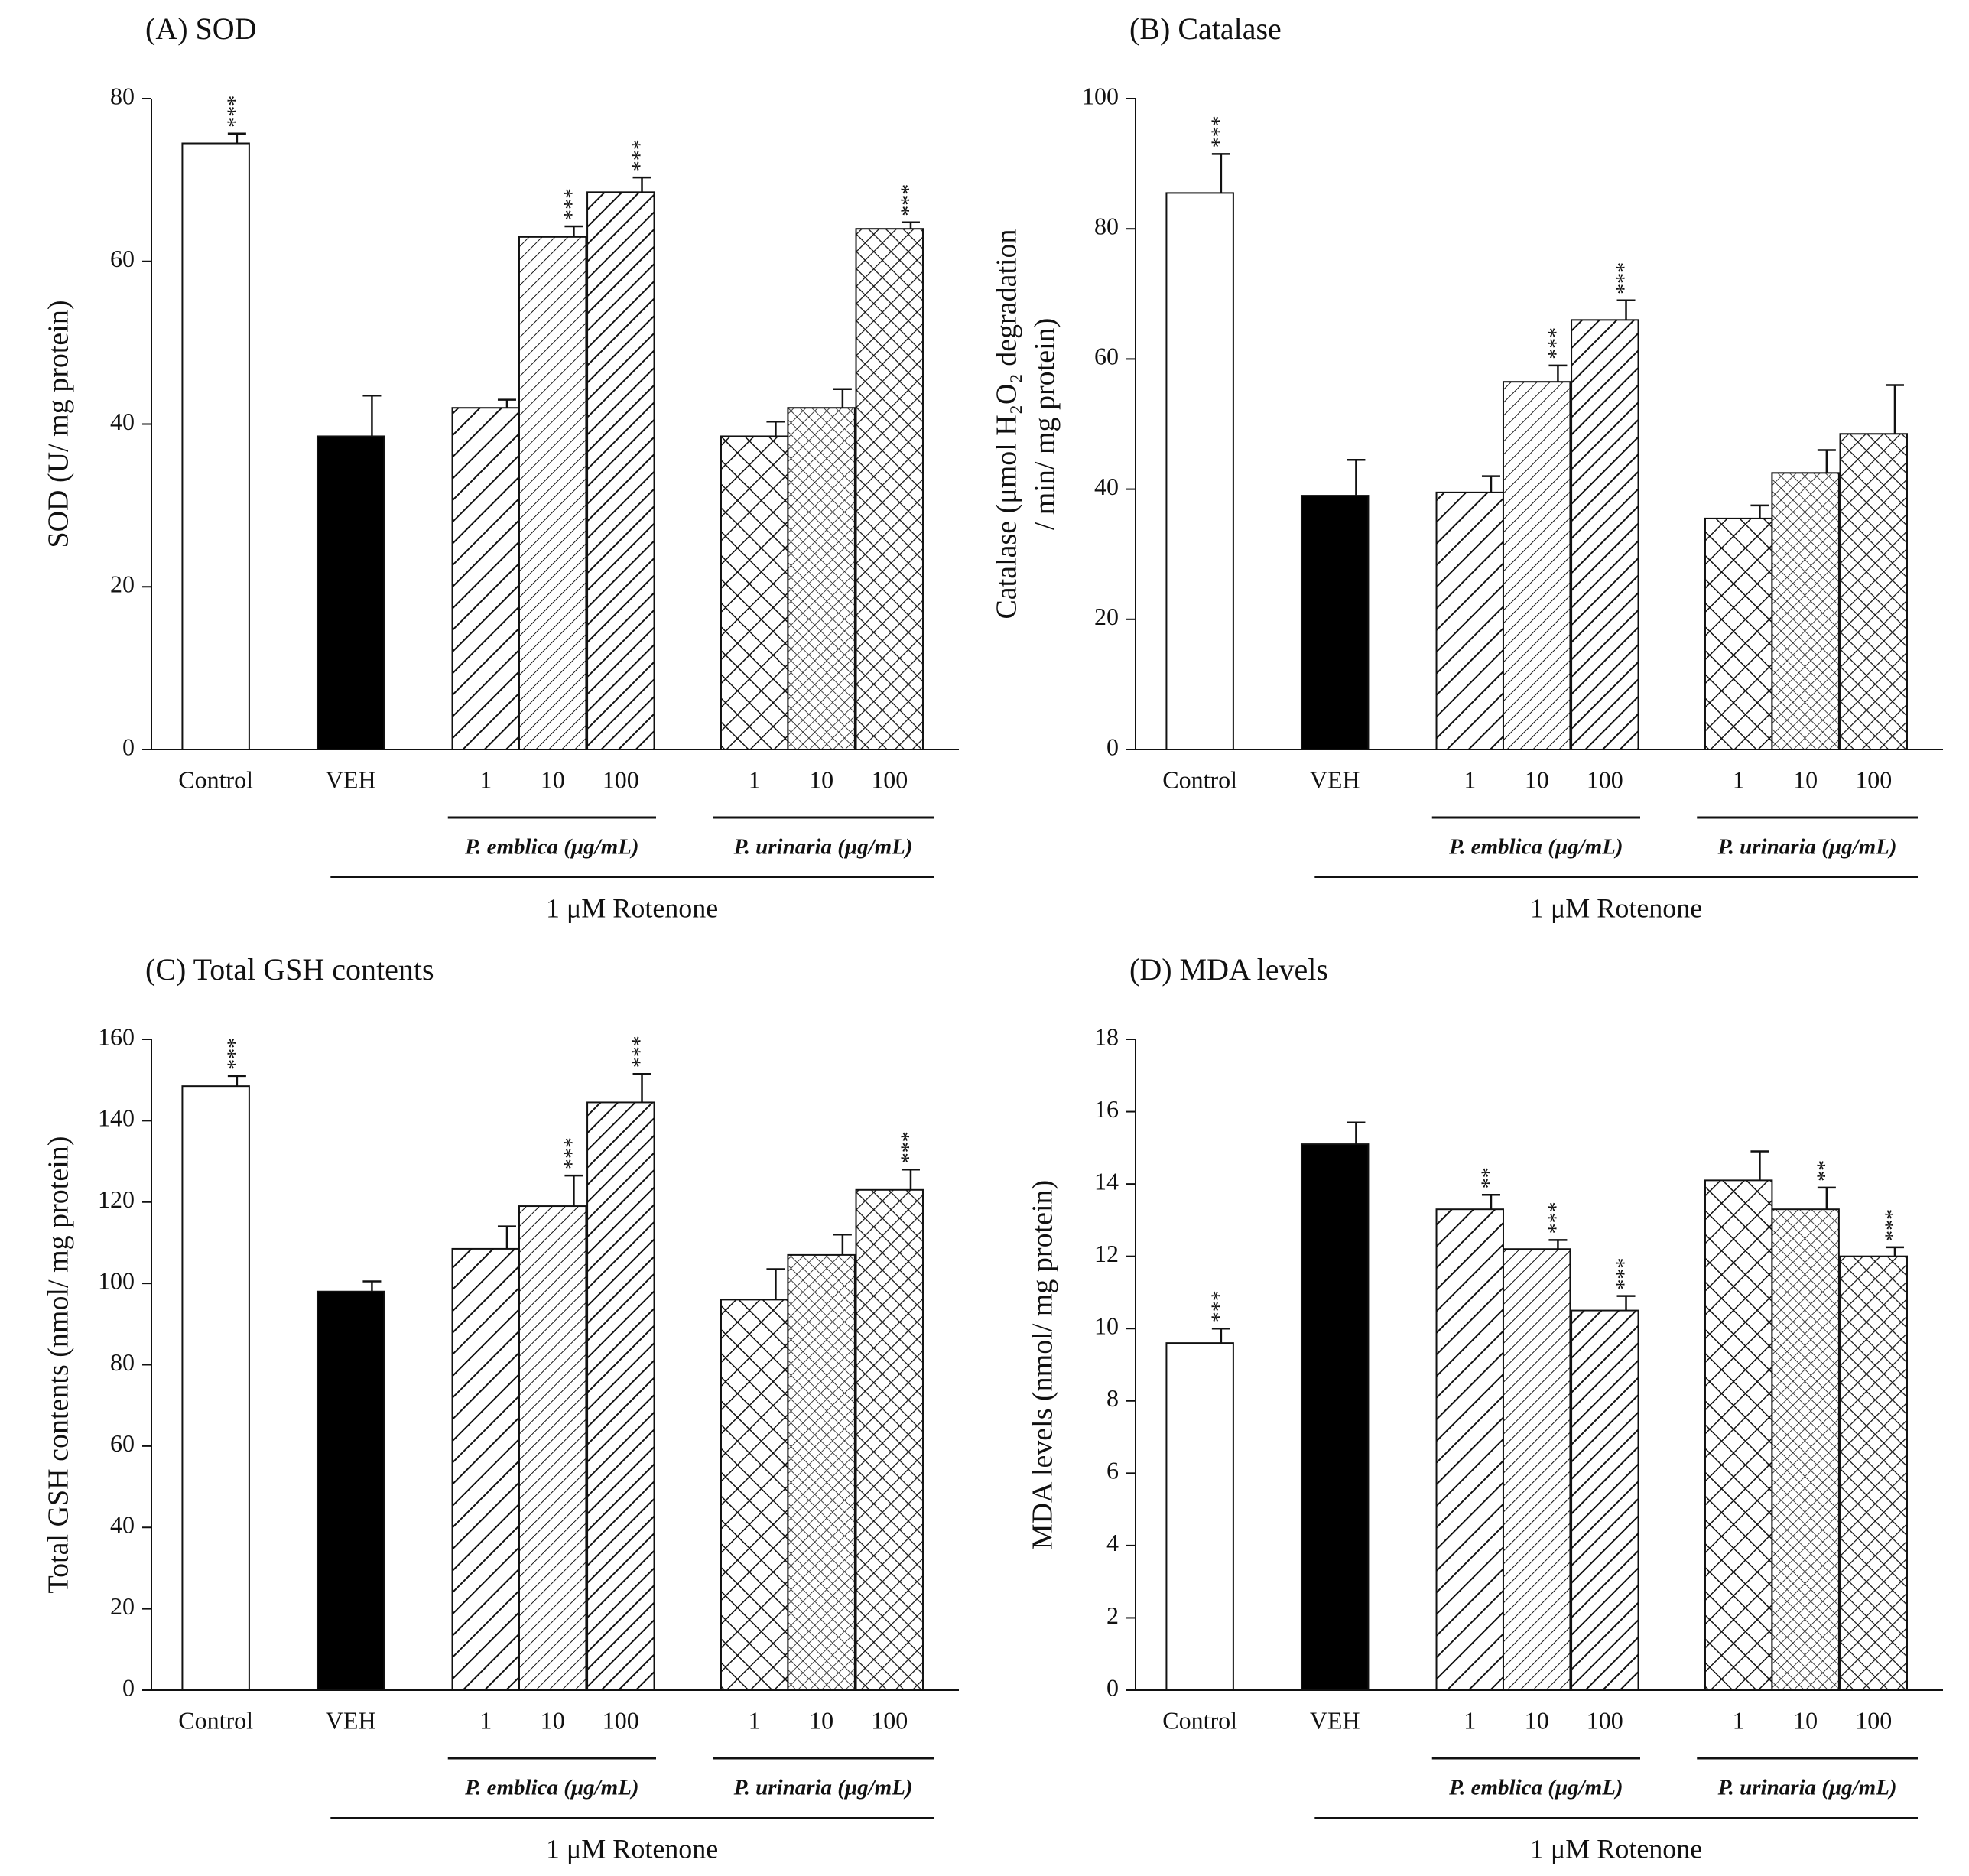 This screenshot has height=1876, width=1969. I want to click on y-axis-label: / min/ mg protein), so click(1045, 424).